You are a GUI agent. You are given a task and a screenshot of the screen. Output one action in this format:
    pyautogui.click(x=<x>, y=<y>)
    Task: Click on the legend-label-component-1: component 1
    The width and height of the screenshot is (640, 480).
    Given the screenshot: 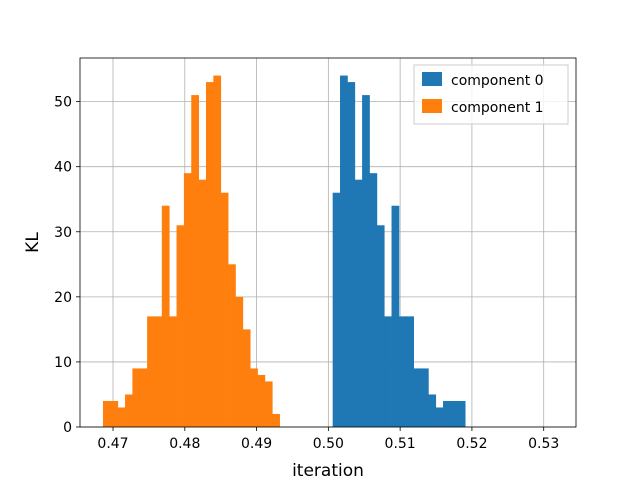 What is the action you would take?
    pyautogui.click(x=497, y=108)
    